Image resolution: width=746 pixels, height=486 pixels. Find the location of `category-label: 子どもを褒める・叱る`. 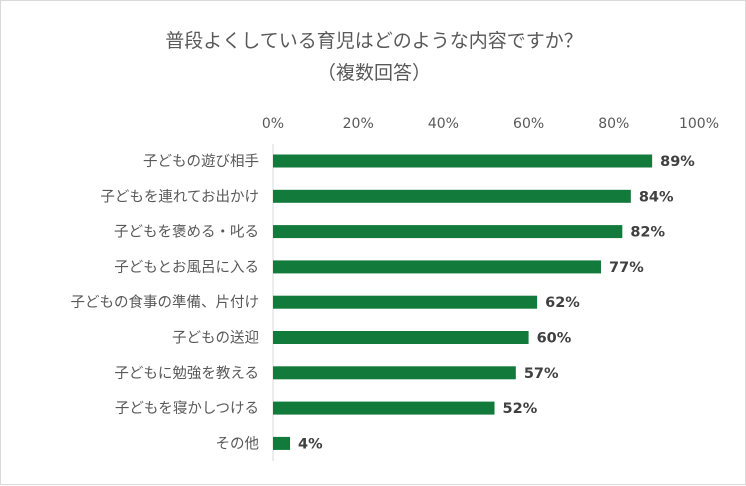

category-label: 子どもを褒める・叱る is located at coordinates (186, 232).